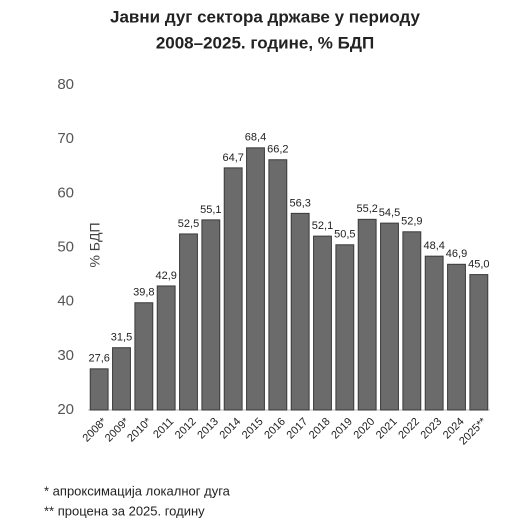 This screenshot has width=531, height=524. What do you see at coordinates (432, 429) in the screenshot?
I see `x-tick-label: 2023` at bounding box center [432, 429].